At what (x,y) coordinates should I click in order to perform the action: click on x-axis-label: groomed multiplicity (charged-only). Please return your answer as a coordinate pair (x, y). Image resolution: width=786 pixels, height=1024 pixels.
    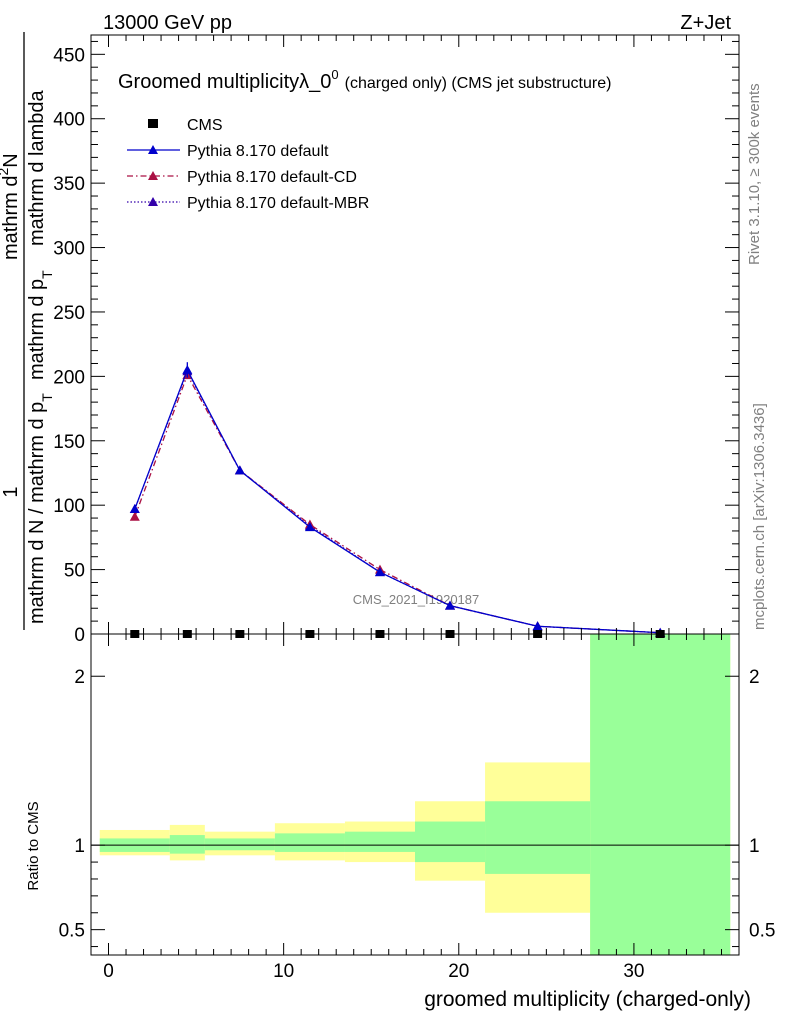
    Looking at the image, I should click on (587, 999).